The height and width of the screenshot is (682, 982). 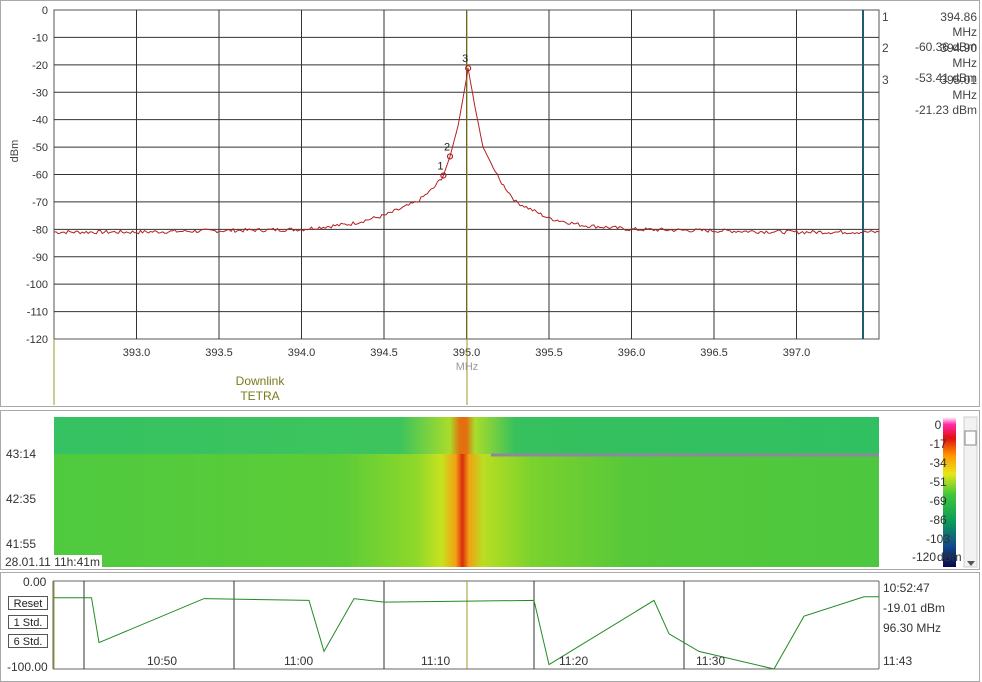 I want to click on colorbar-tick: -69, so click(x=938, y=501).